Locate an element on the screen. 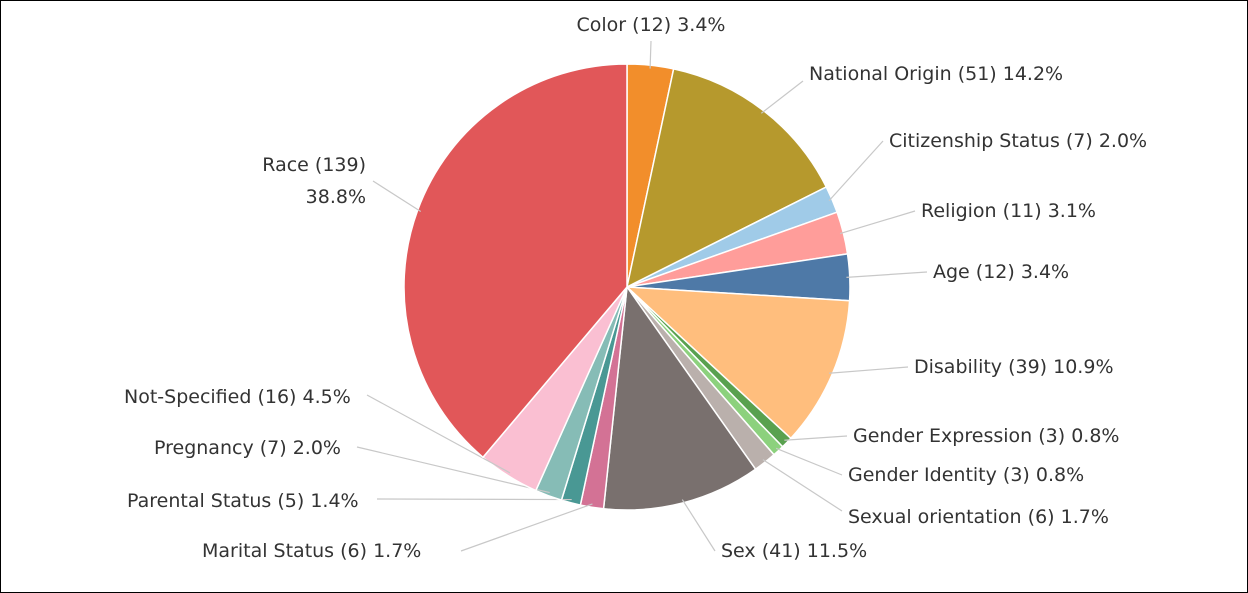  value-label: (11) 3.1% is located at coordinates (1049, 211).